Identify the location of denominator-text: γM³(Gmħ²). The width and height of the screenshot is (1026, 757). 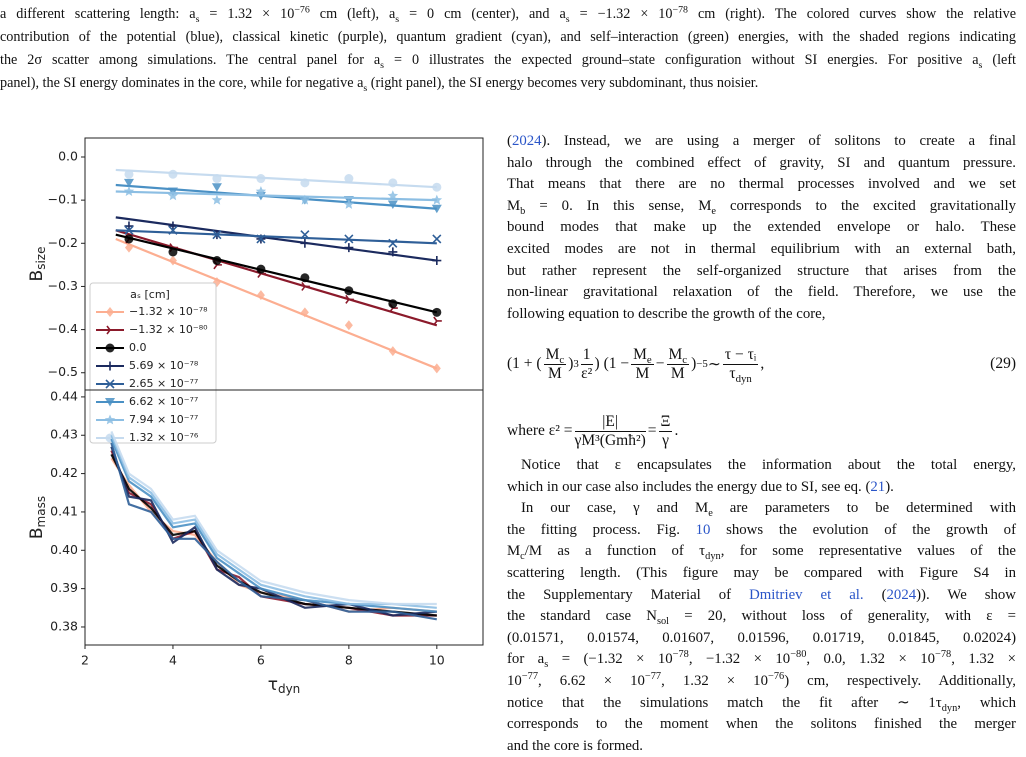
(610, 440).